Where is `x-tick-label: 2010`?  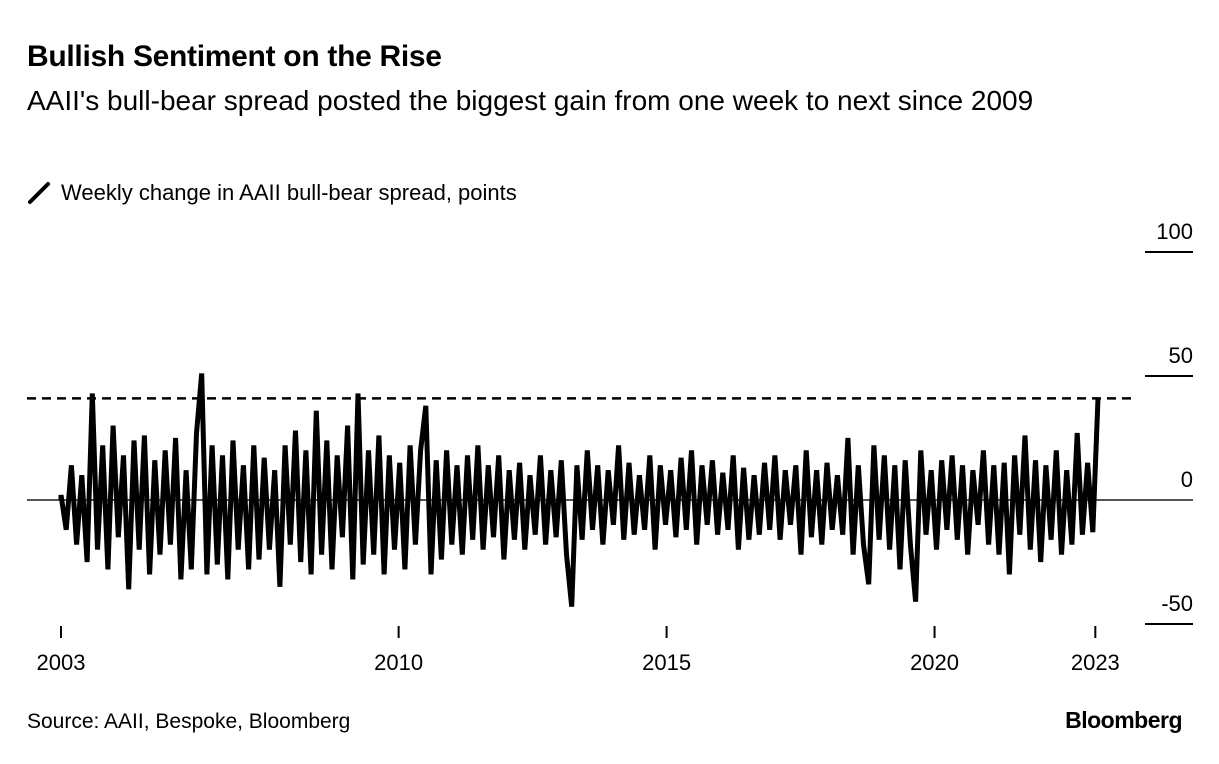 x-tick-label: 2010 is located at coordinates (398, 662).